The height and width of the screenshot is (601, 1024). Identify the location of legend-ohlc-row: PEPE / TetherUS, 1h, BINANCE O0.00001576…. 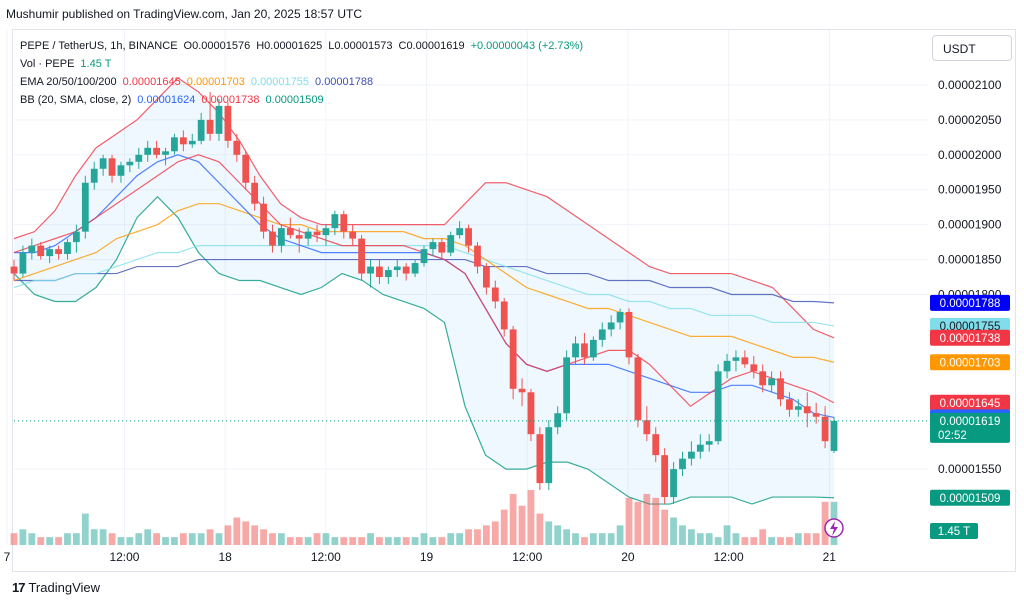
(301, 46).